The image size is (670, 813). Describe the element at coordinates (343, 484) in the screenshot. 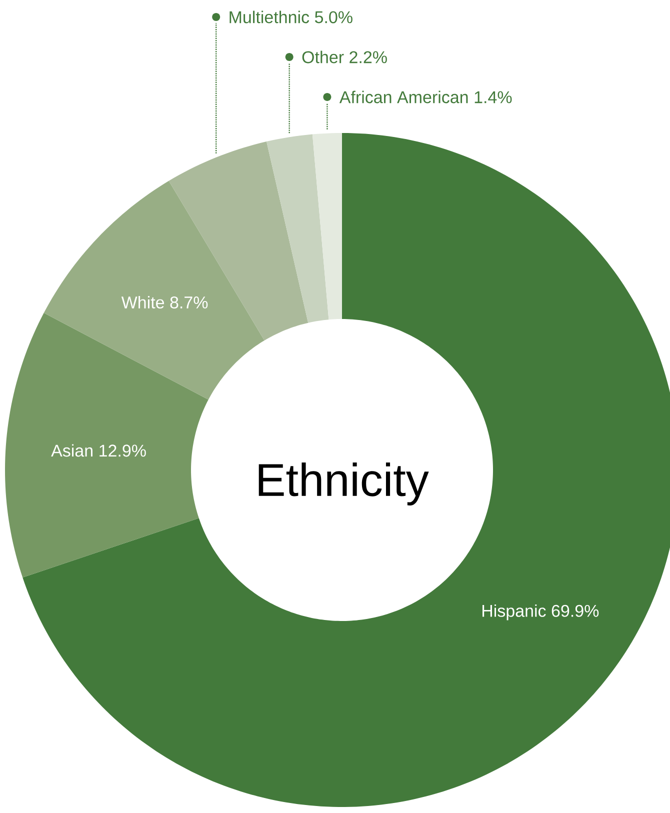

I see `text: Ethnicity` at that location.